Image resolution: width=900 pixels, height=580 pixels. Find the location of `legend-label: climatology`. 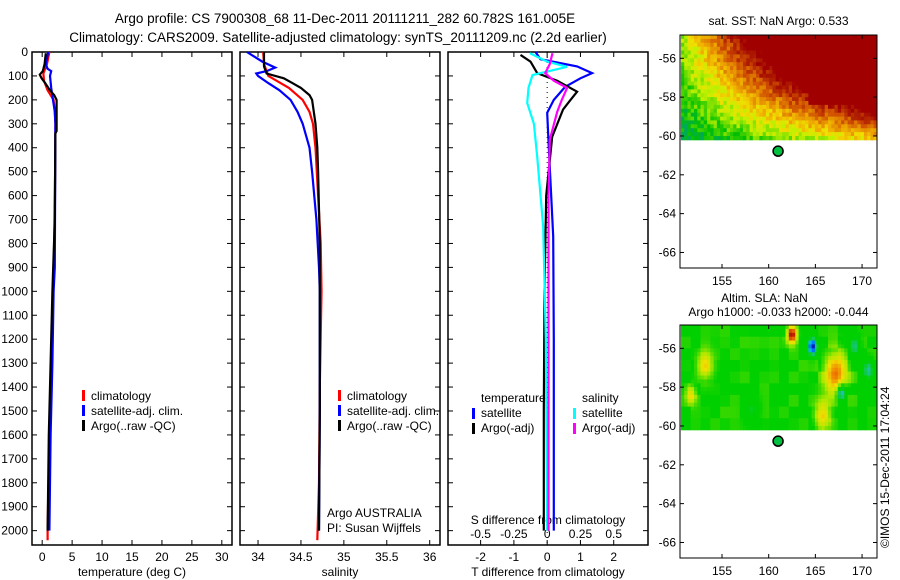

legend-label: climatology is located at coordinates (377, 396).